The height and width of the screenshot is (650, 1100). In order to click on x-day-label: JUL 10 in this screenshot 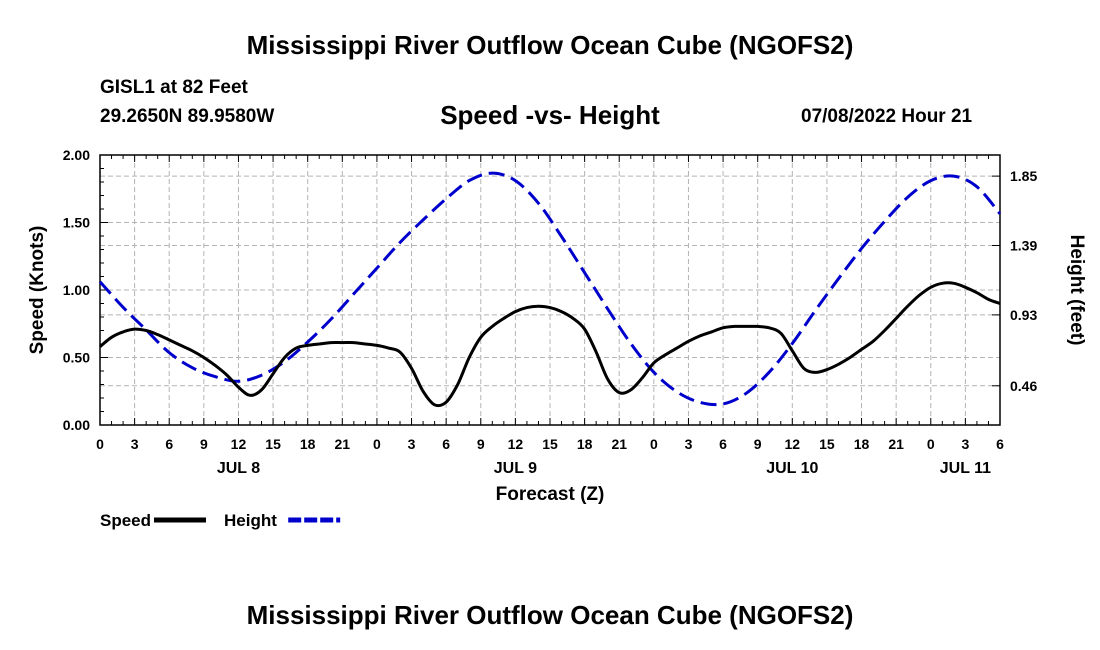, I will do `click(792, 468)`.